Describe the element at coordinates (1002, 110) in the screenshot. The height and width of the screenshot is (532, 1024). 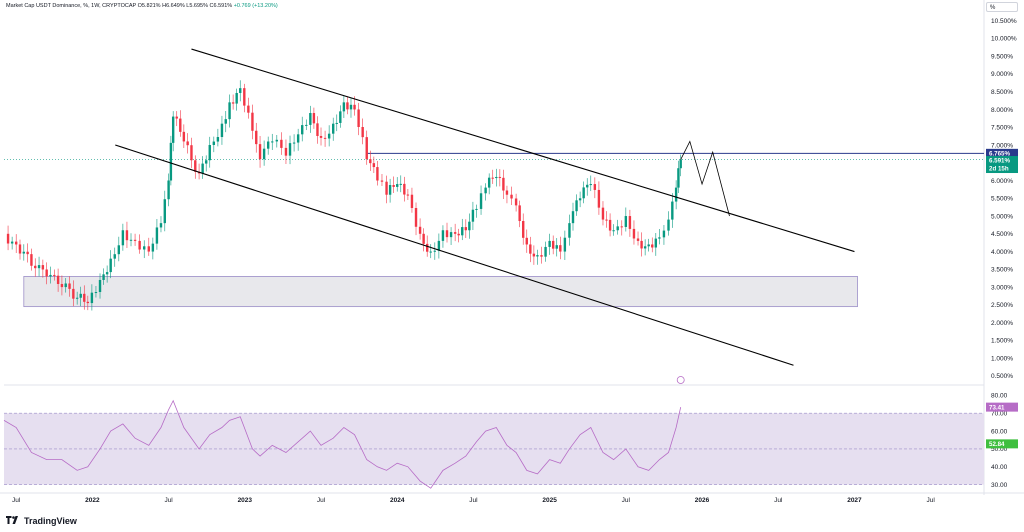
I see `price-axis-label: 8.000%` at that location.